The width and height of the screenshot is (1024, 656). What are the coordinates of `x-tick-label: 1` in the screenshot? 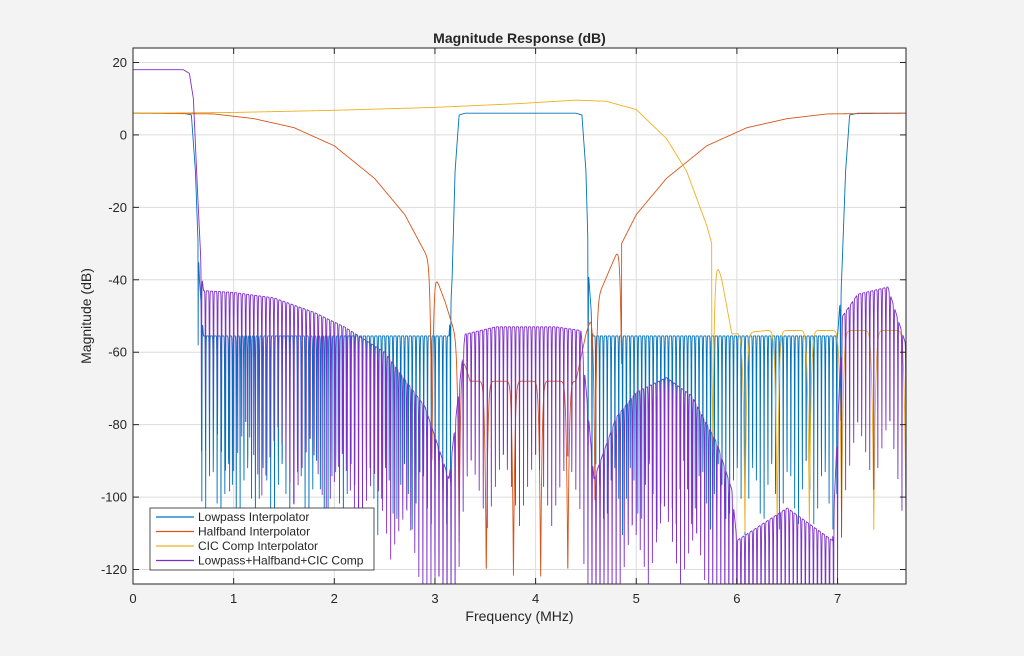 It's located at (233, 598).